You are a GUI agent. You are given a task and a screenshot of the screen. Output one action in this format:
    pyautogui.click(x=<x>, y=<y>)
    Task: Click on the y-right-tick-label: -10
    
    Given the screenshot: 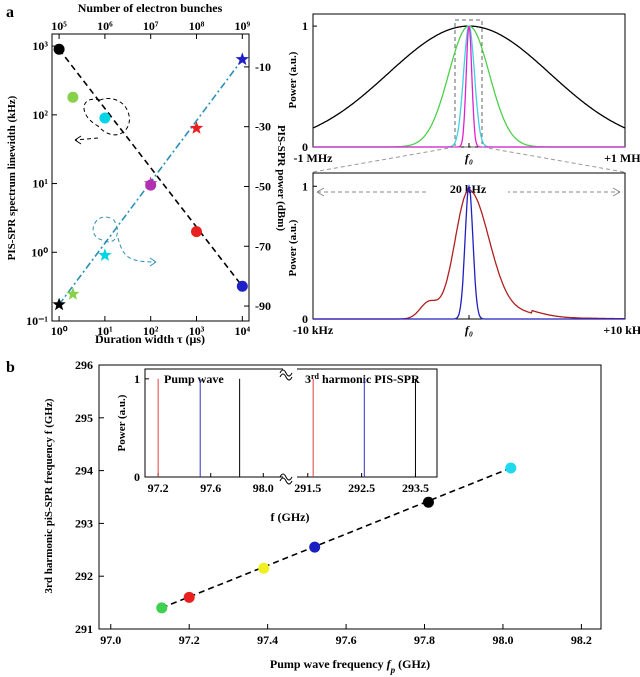 What is the action you would take?
    pyautogui.click(x=263, y=67)
    